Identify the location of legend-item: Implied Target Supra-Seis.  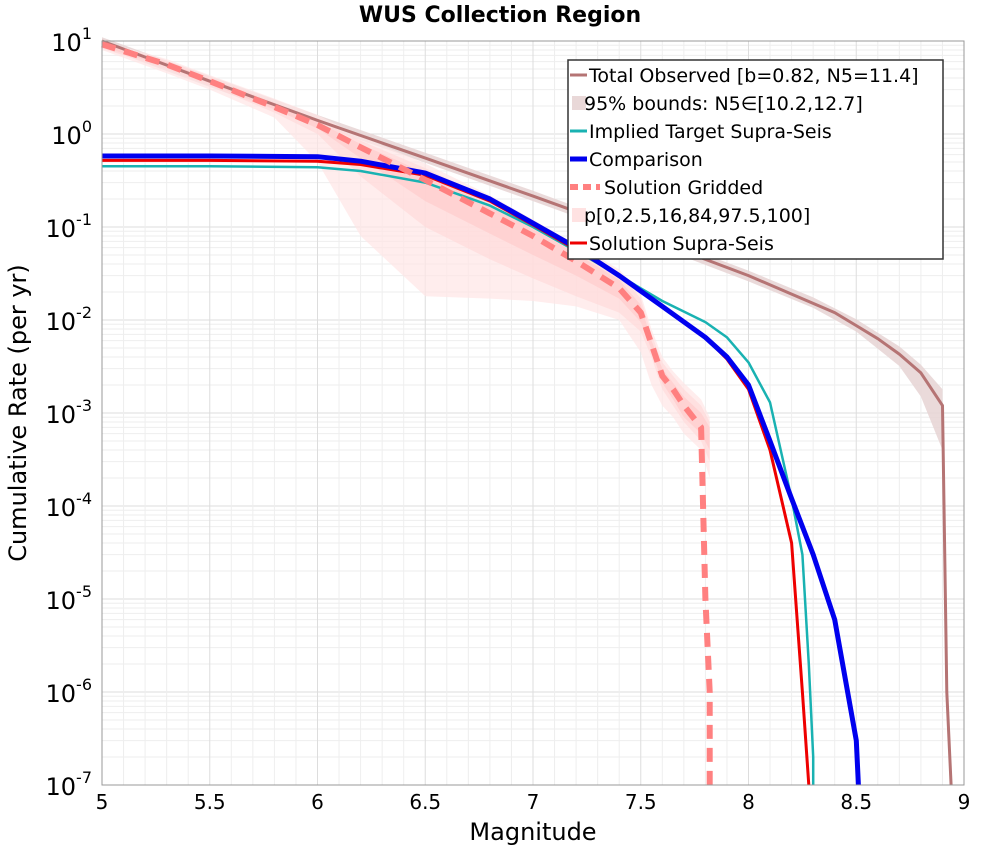
(701, 132).